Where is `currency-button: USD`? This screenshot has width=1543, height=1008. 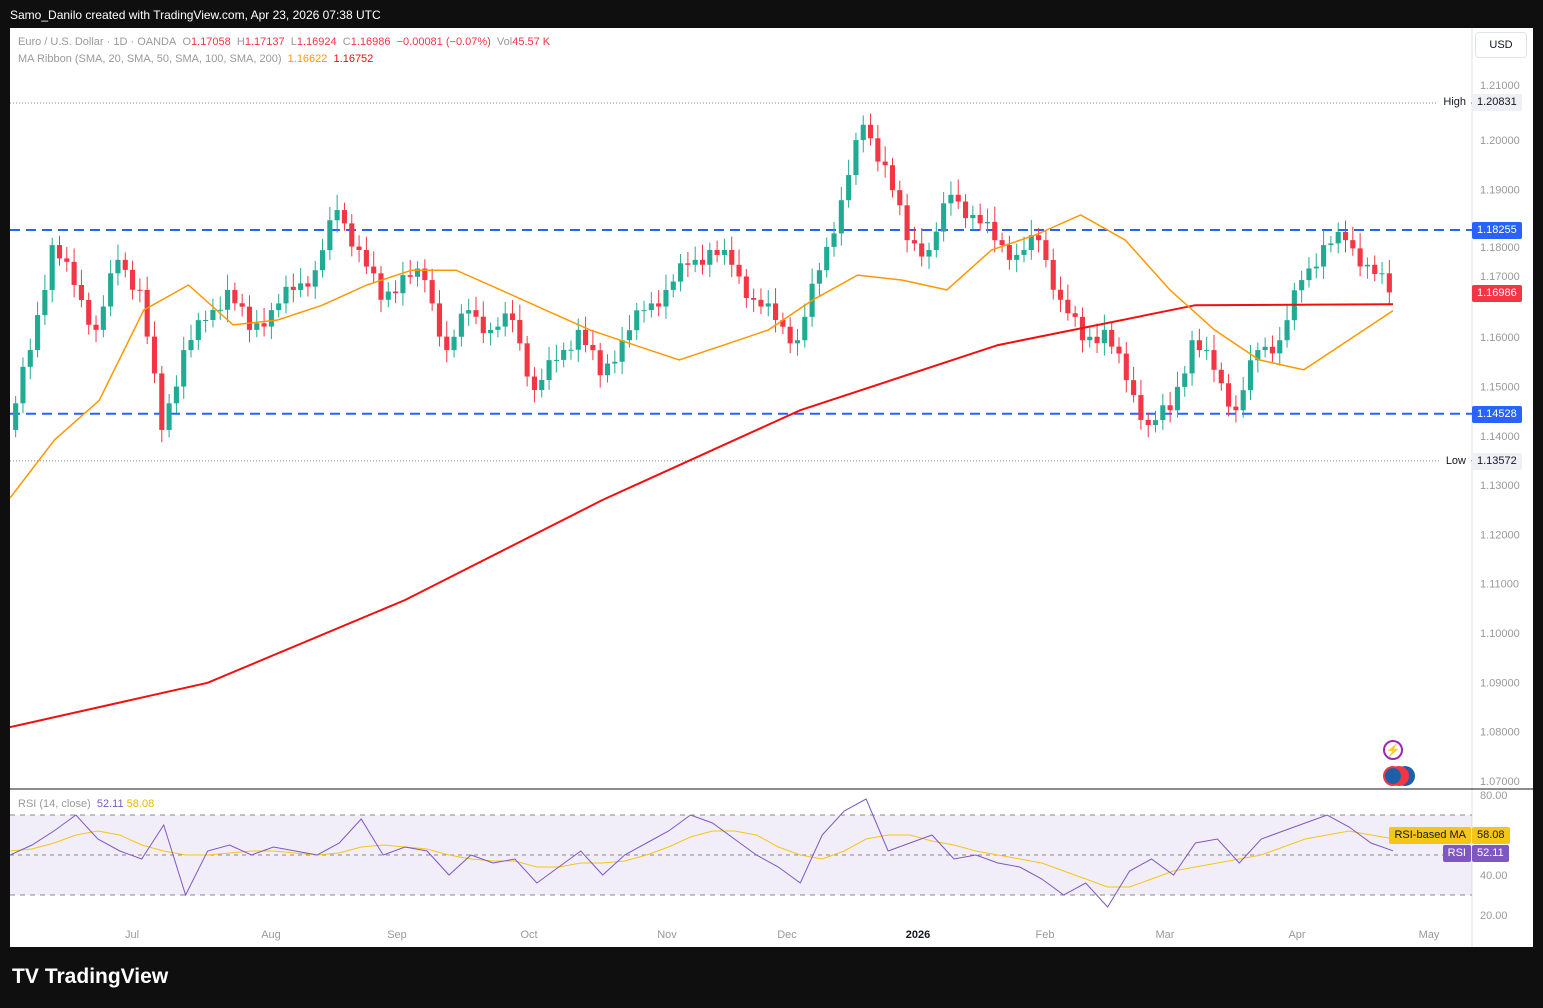
currency-button: USD is located at coordinates (1501, 45).